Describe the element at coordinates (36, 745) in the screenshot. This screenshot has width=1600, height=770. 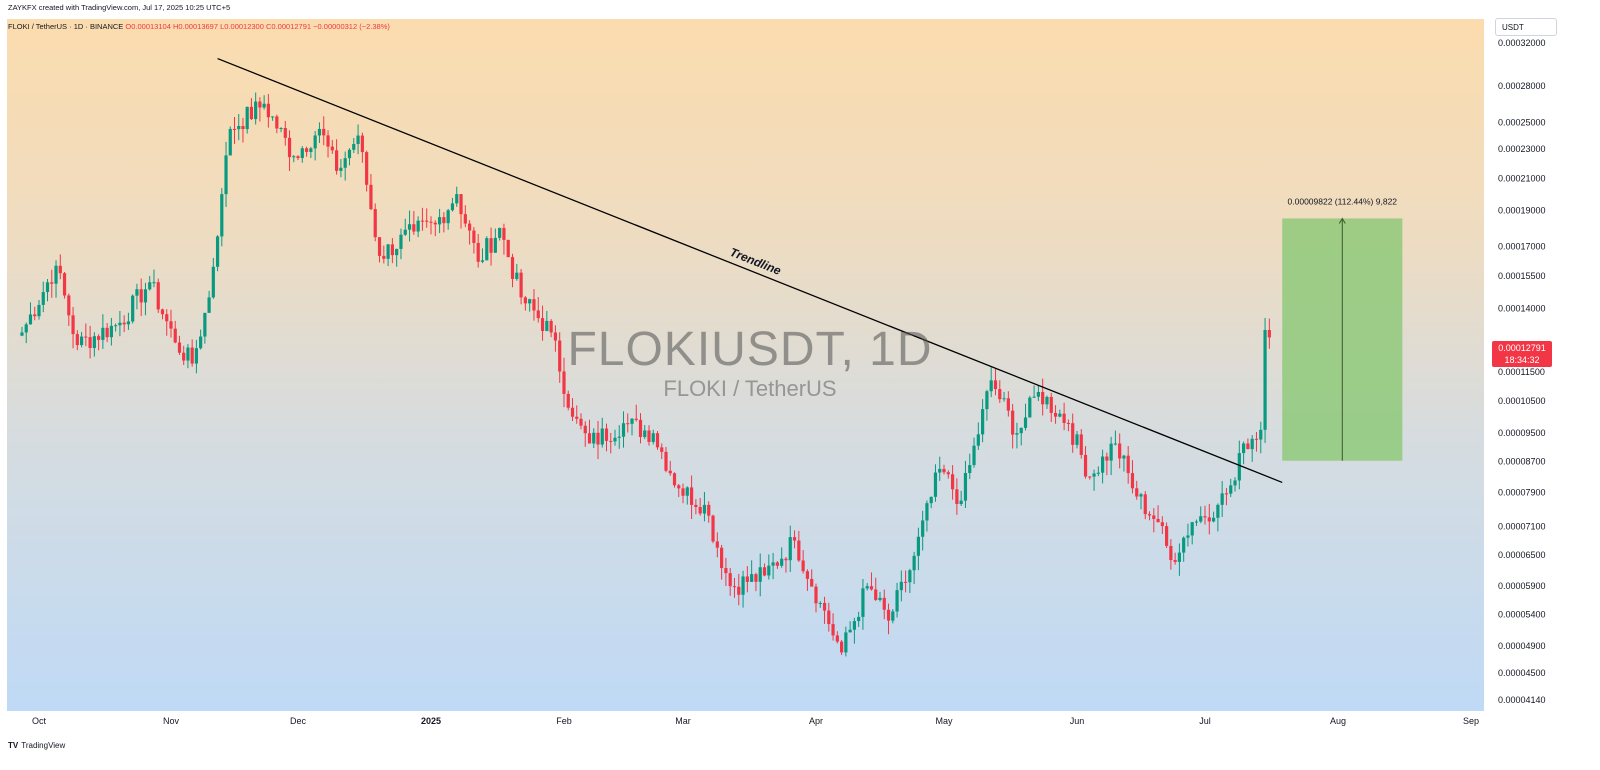
I see `footer-brand: TV TradingView` at that location.